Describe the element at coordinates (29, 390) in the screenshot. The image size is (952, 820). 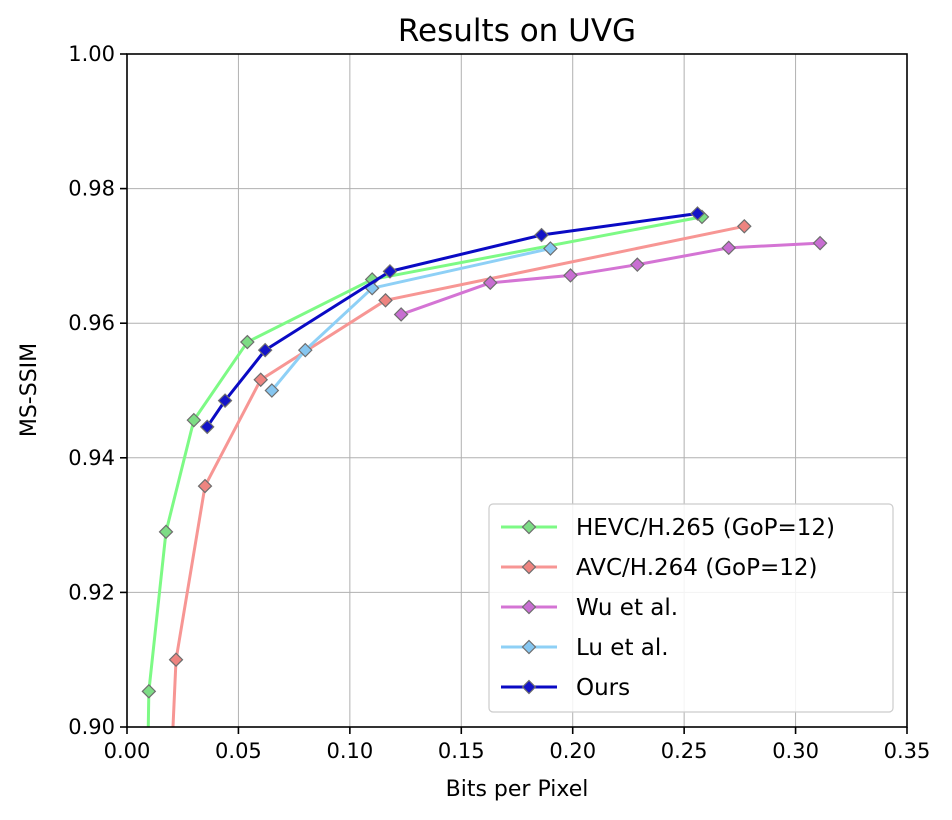
I see `y-axis-label: MS-SSIM` at that location.